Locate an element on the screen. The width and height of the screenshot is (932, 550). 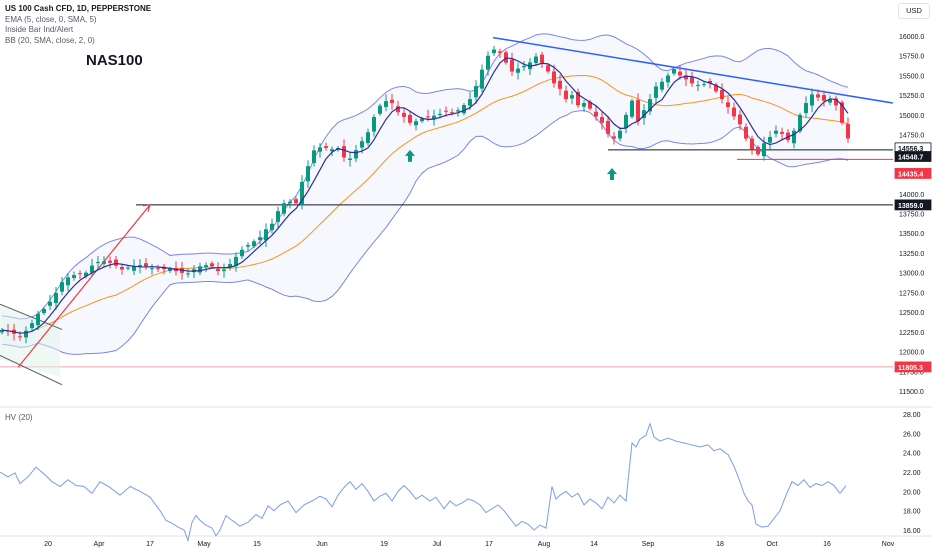
price-tick-label: 13500.0 is located at coordinates (911, 234).